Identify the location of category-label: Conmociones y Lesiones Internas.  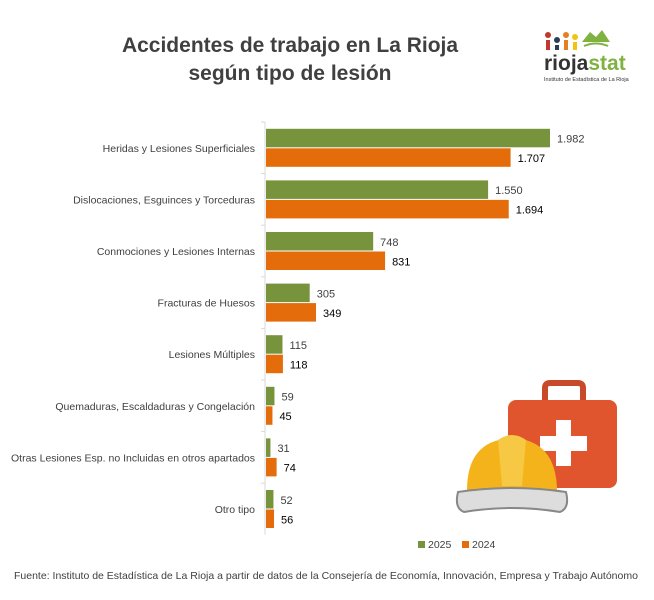
(176, 252).